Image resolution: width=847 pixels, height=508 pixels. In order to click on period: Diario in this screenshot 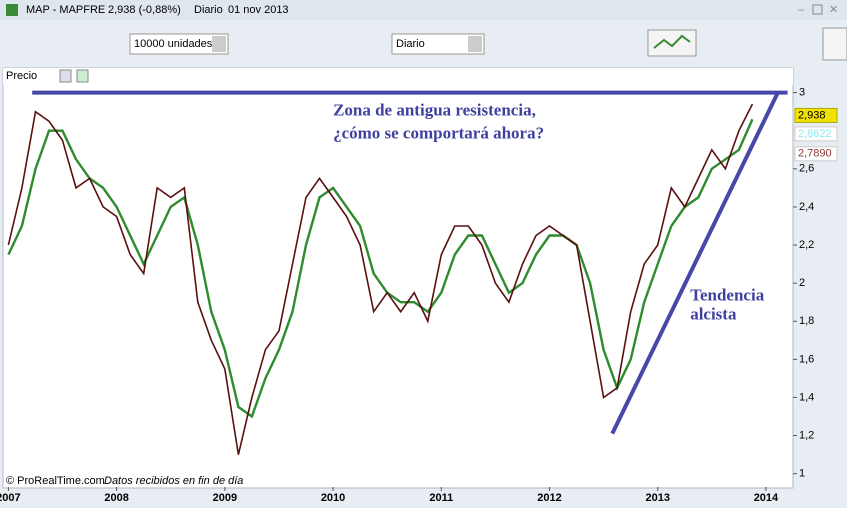, I will do `click(208, 10)`.